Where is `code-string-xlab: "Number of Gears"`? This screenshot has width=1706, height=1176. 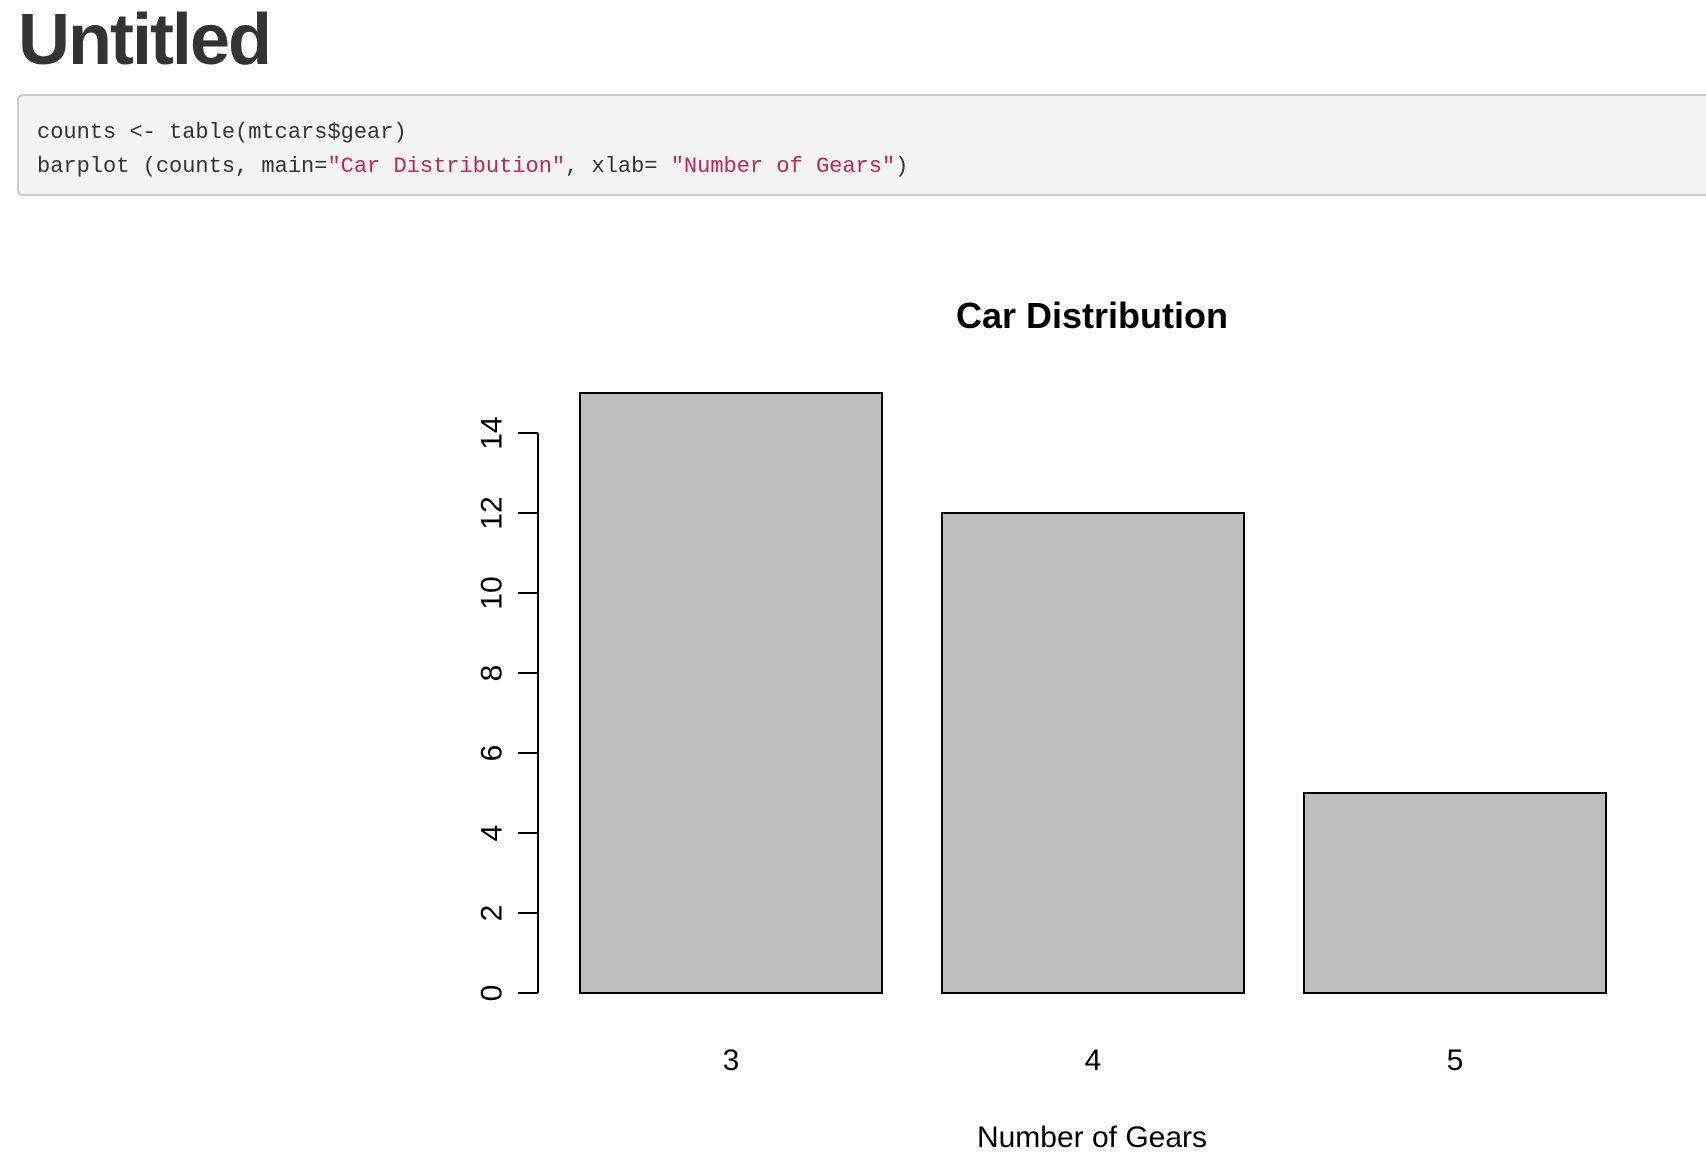
code-string-xlab: "Number of Gears" is located at coordinates (783, 166).